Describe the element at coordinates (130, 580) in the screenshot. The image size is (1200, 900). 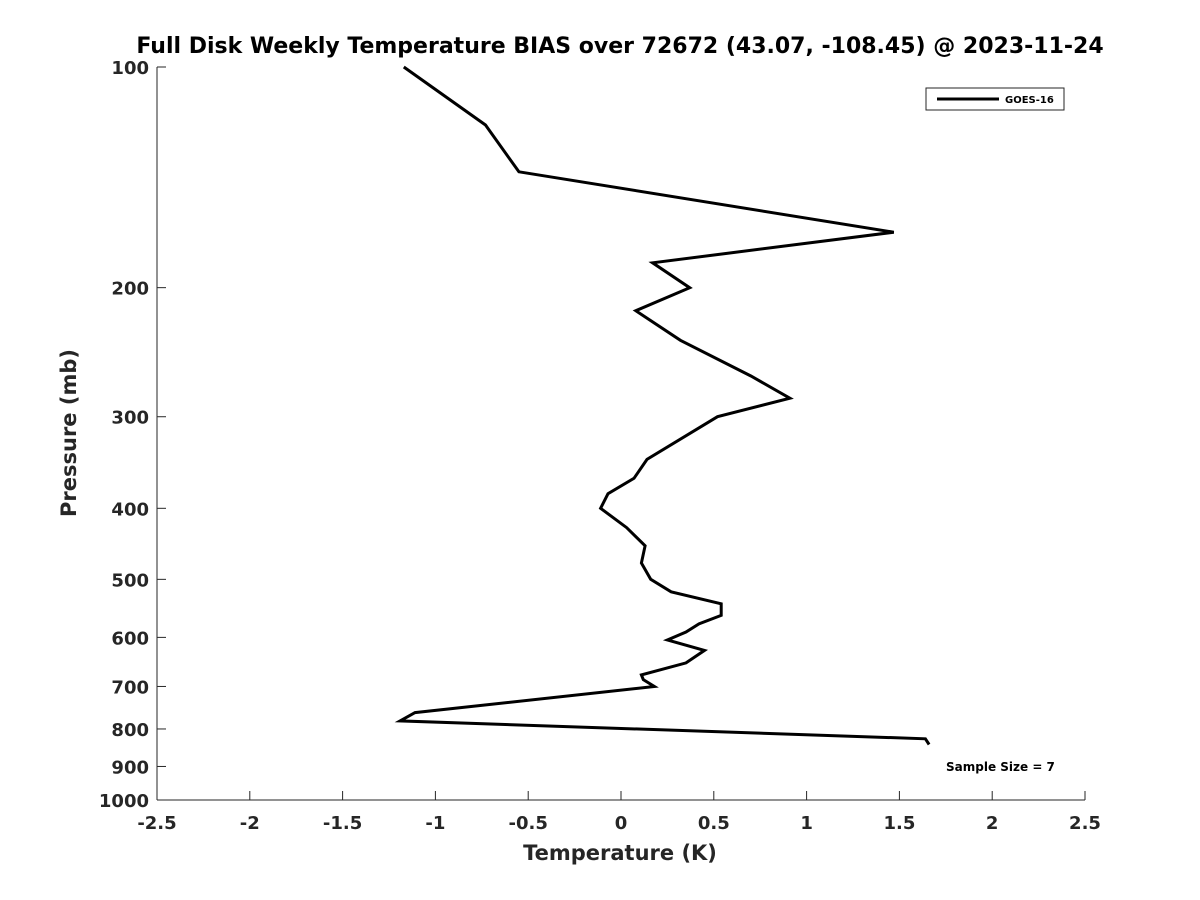
I see `y-tick-label: 500` at that location.